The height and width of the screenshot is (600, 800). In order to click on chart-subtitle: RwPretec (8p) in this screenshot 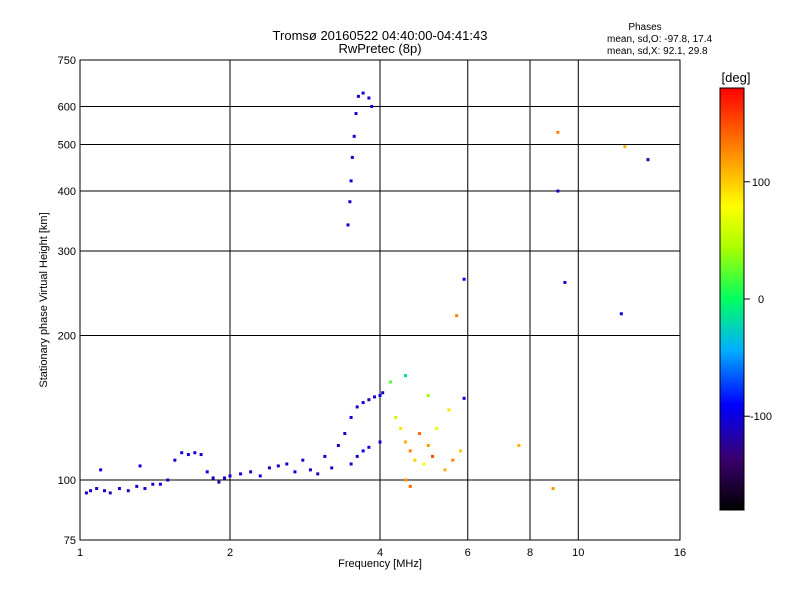, I will do `click(379, 48)`.